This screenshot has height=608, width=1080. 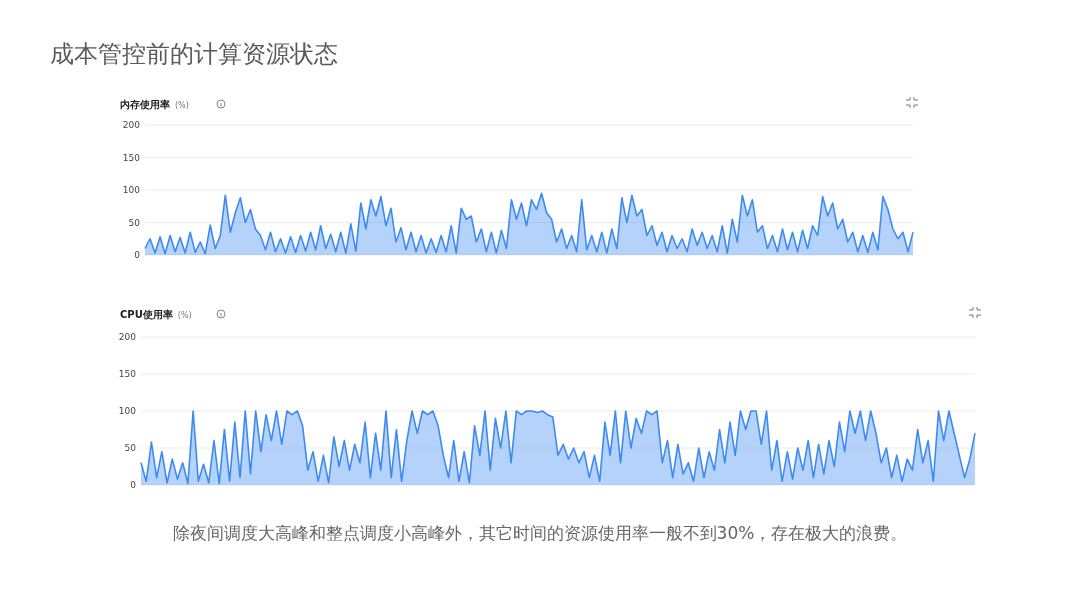 I want to click on chart-title: CPU使用率, so click(x=146, y=314).